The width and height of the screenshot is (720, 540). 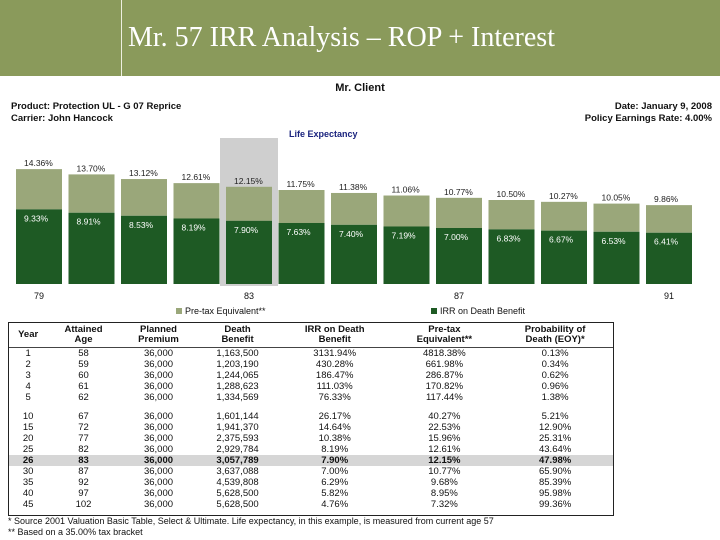 I want to click on table-cell: 5,628,500, so click(x=237, y=504).